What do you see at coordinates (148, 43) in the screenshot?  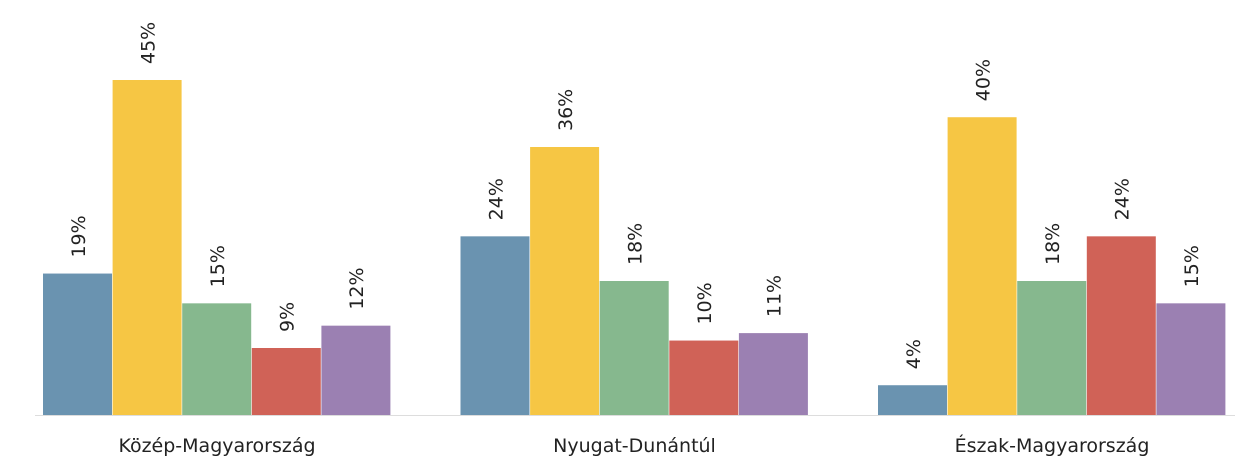 I see `data-label: 45%` at bounding box center [148, 43].